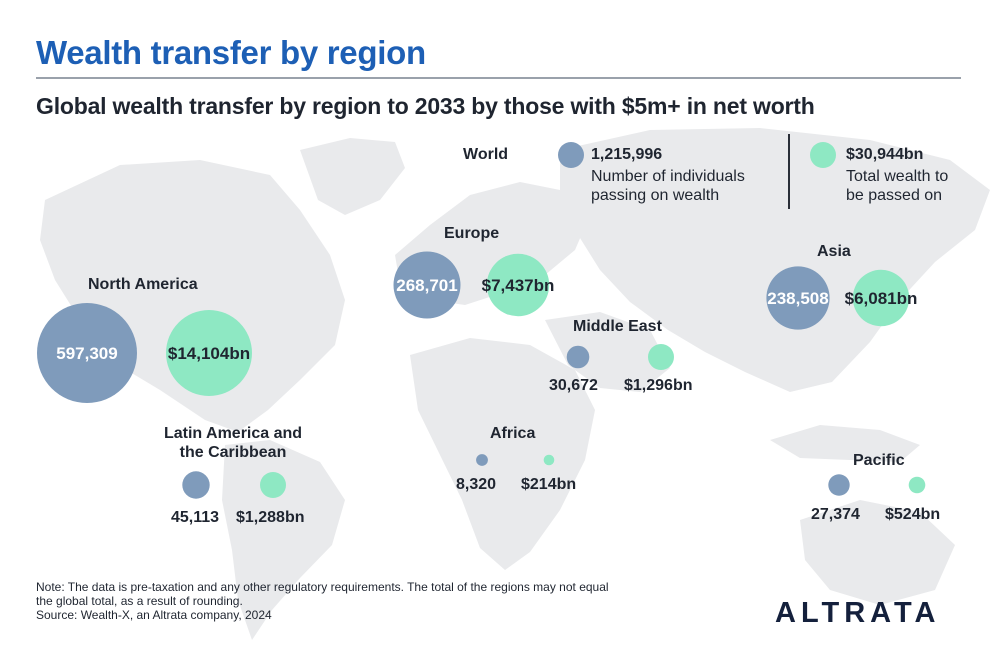 The image size is (1000, 662). What do you see at coordinates (273, 485) in the screenshot?
I see `bubble-wealth-latin-america` at bounding box center [273, 485].